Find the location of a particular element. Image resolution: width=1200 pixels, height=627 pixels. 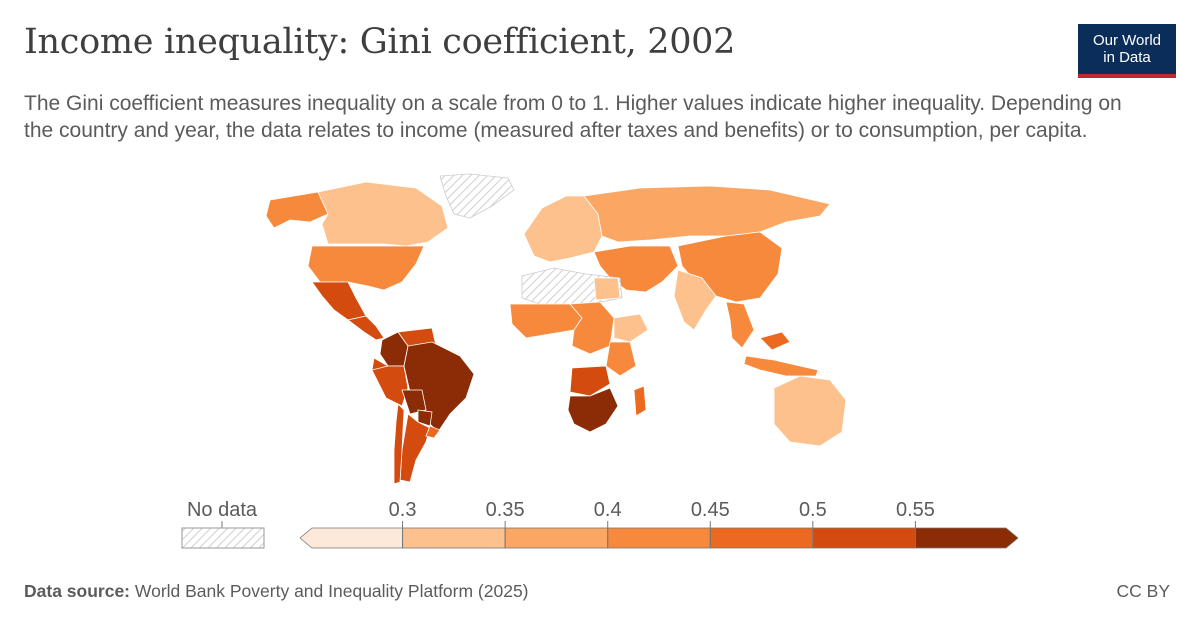

region-zambia is located at coordinates (590, 381).